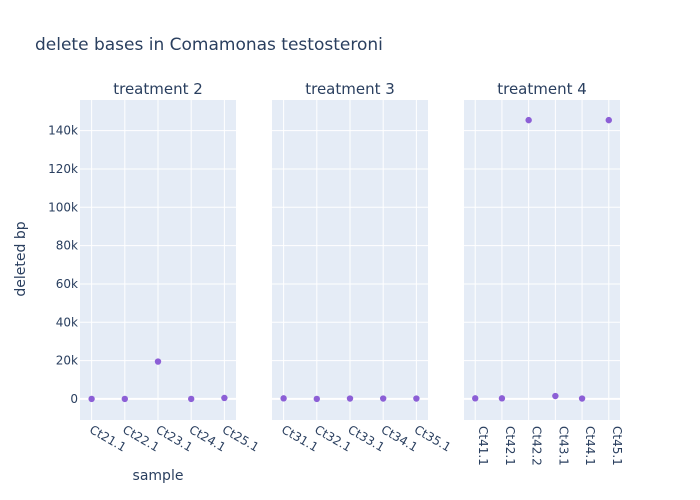 The width and height of the screenshot is (700, 500). Describe the element at coordinates (21, 258) in the screenshot. I see `y-axis-label: deleted bp` at that location.